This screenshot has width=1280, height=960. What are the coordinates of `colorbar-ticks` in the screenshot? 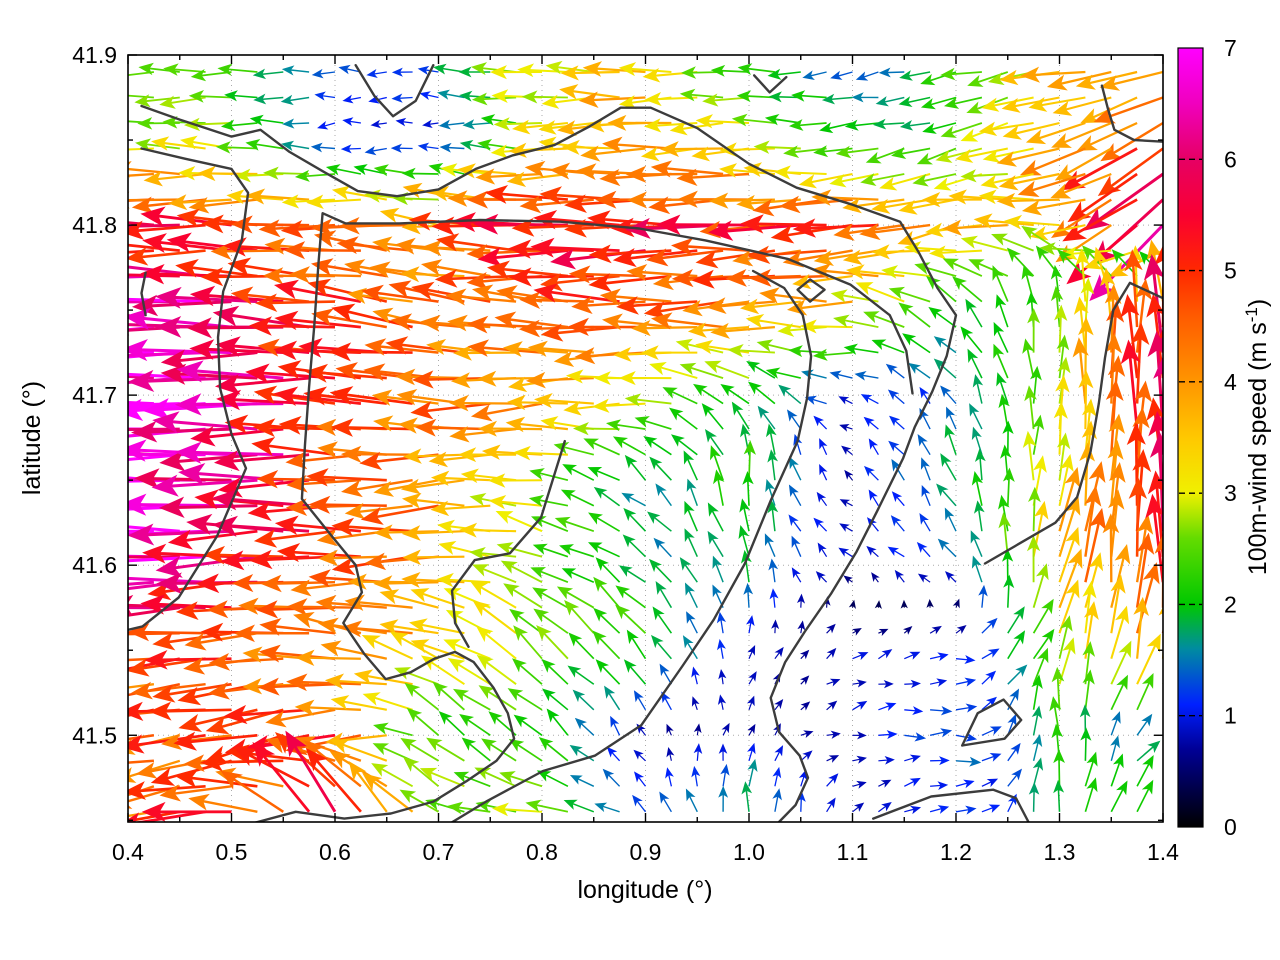 It's located at (1190, 437).